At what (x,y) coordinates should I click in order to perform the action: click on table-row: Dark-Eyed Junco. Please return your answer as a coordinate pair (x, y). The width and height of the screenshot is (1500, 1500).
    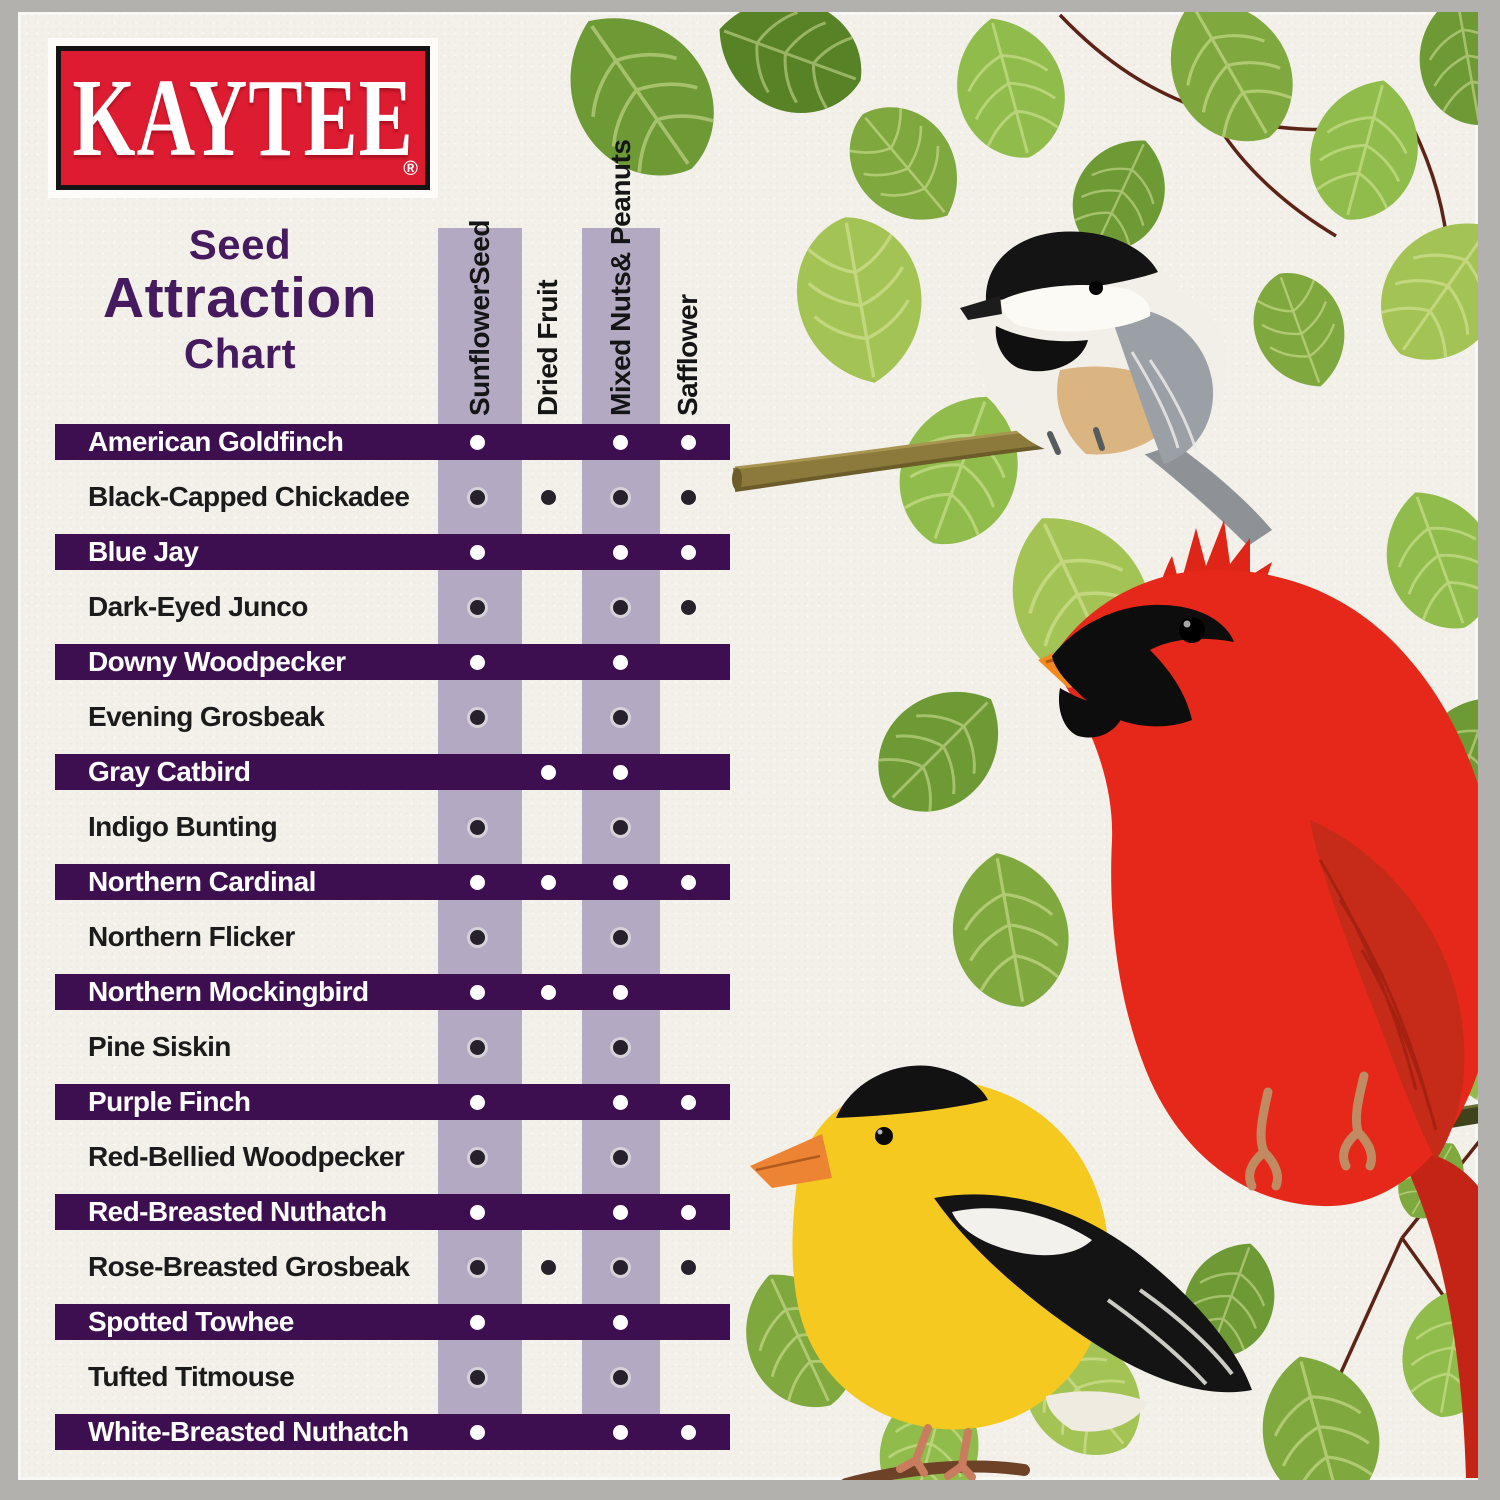
    Looking at the image, I should click on (392, 607).